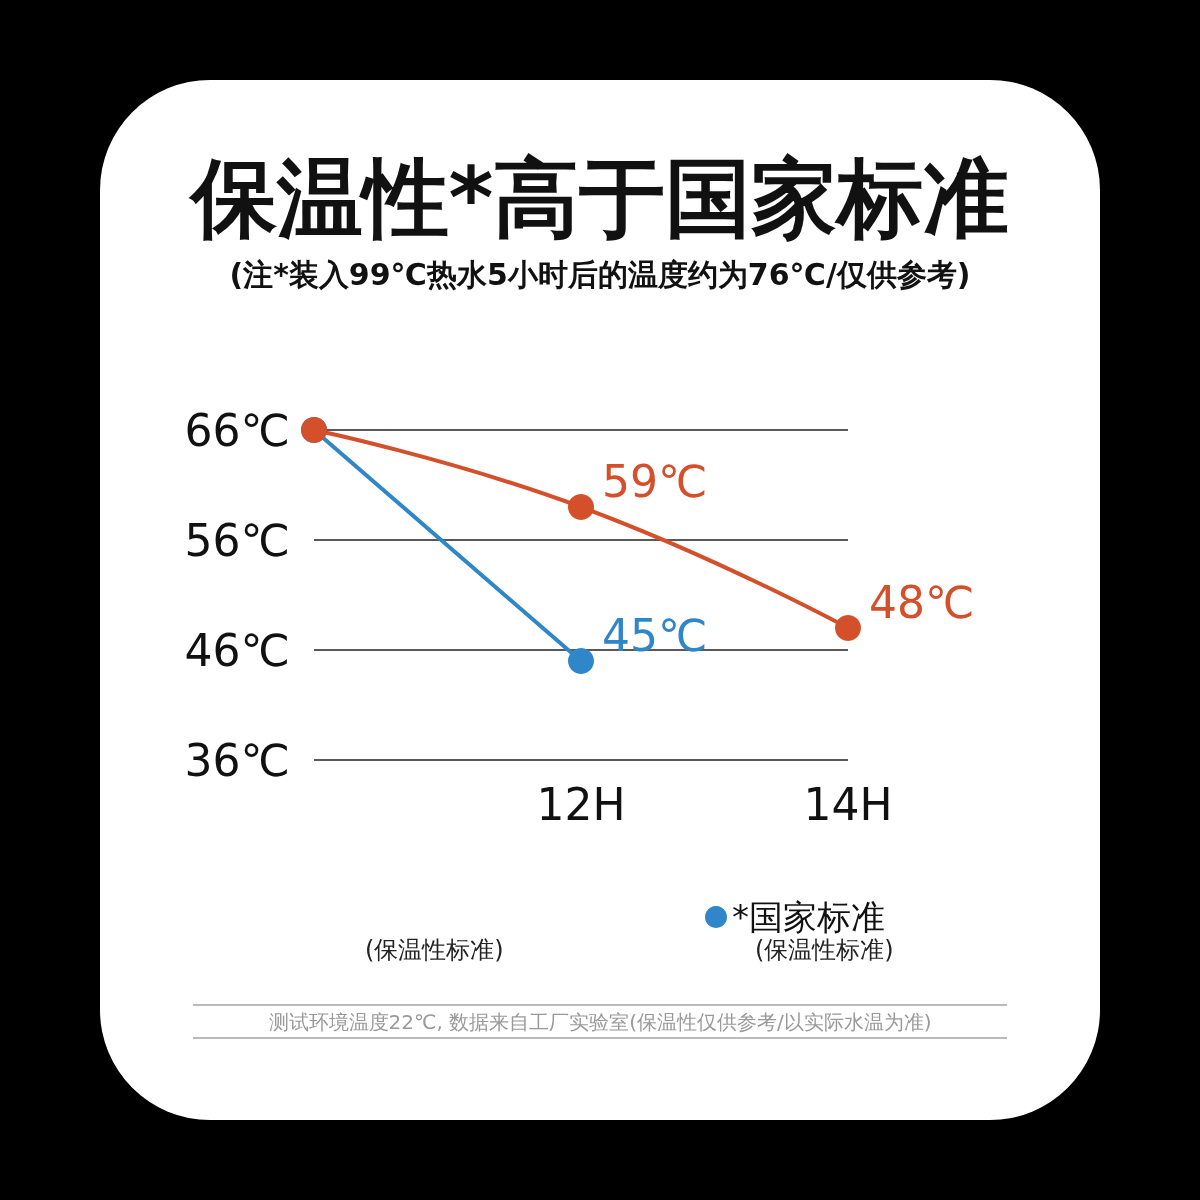 The image size is (1200, 1200). I want to click on x-tick-label: 14H, so click(848, 804).